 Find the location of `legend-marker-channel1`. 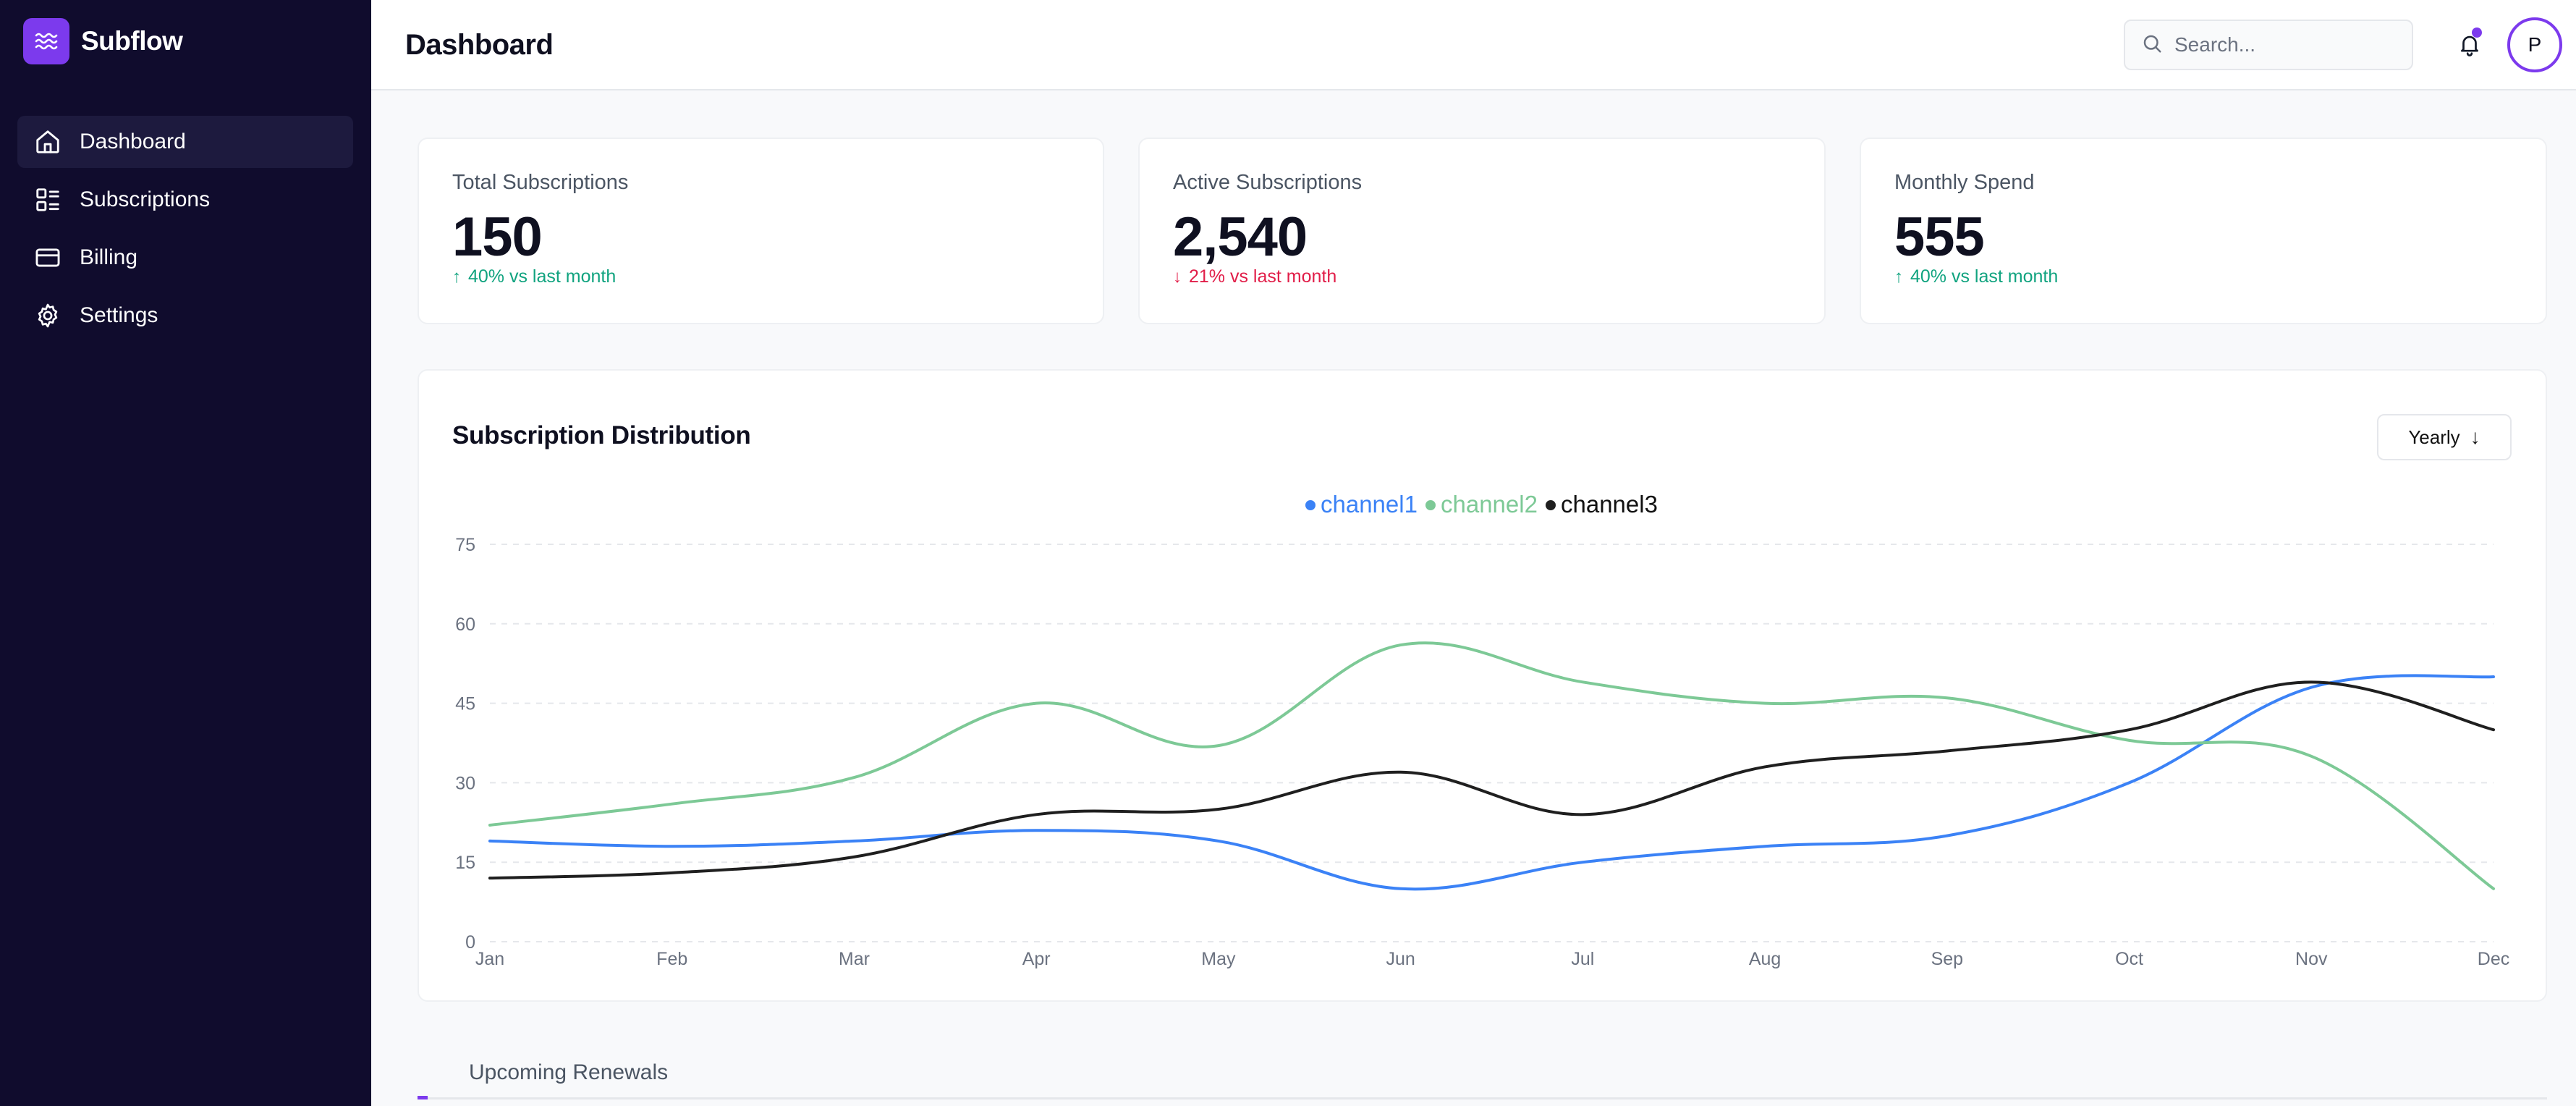

legend-marker-channel1 is located at coordinates (1310, 505).